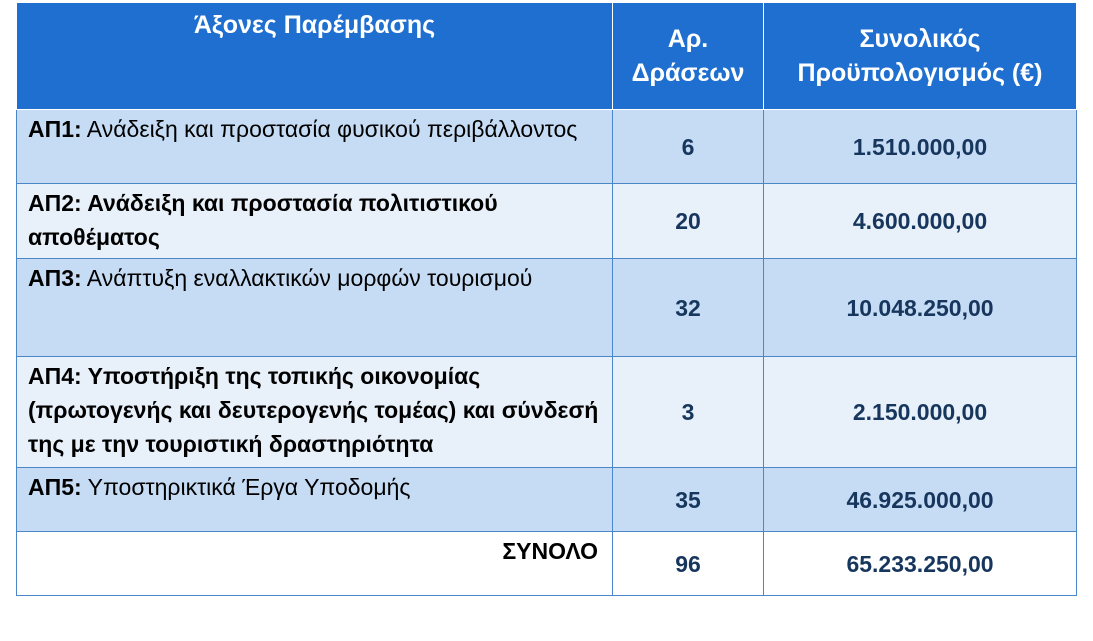  I want to click on axis-code: ΑΠ5:, so click(55, 487).